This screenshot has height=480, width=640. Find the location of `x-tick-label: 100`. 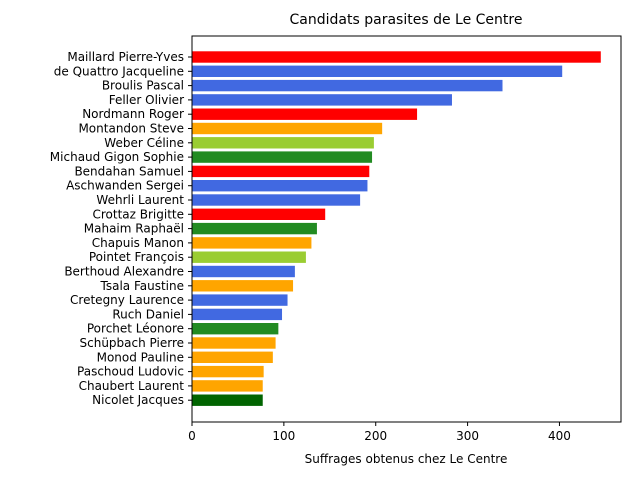

x-tick-label: 100 is located at coordinates (283, 436).